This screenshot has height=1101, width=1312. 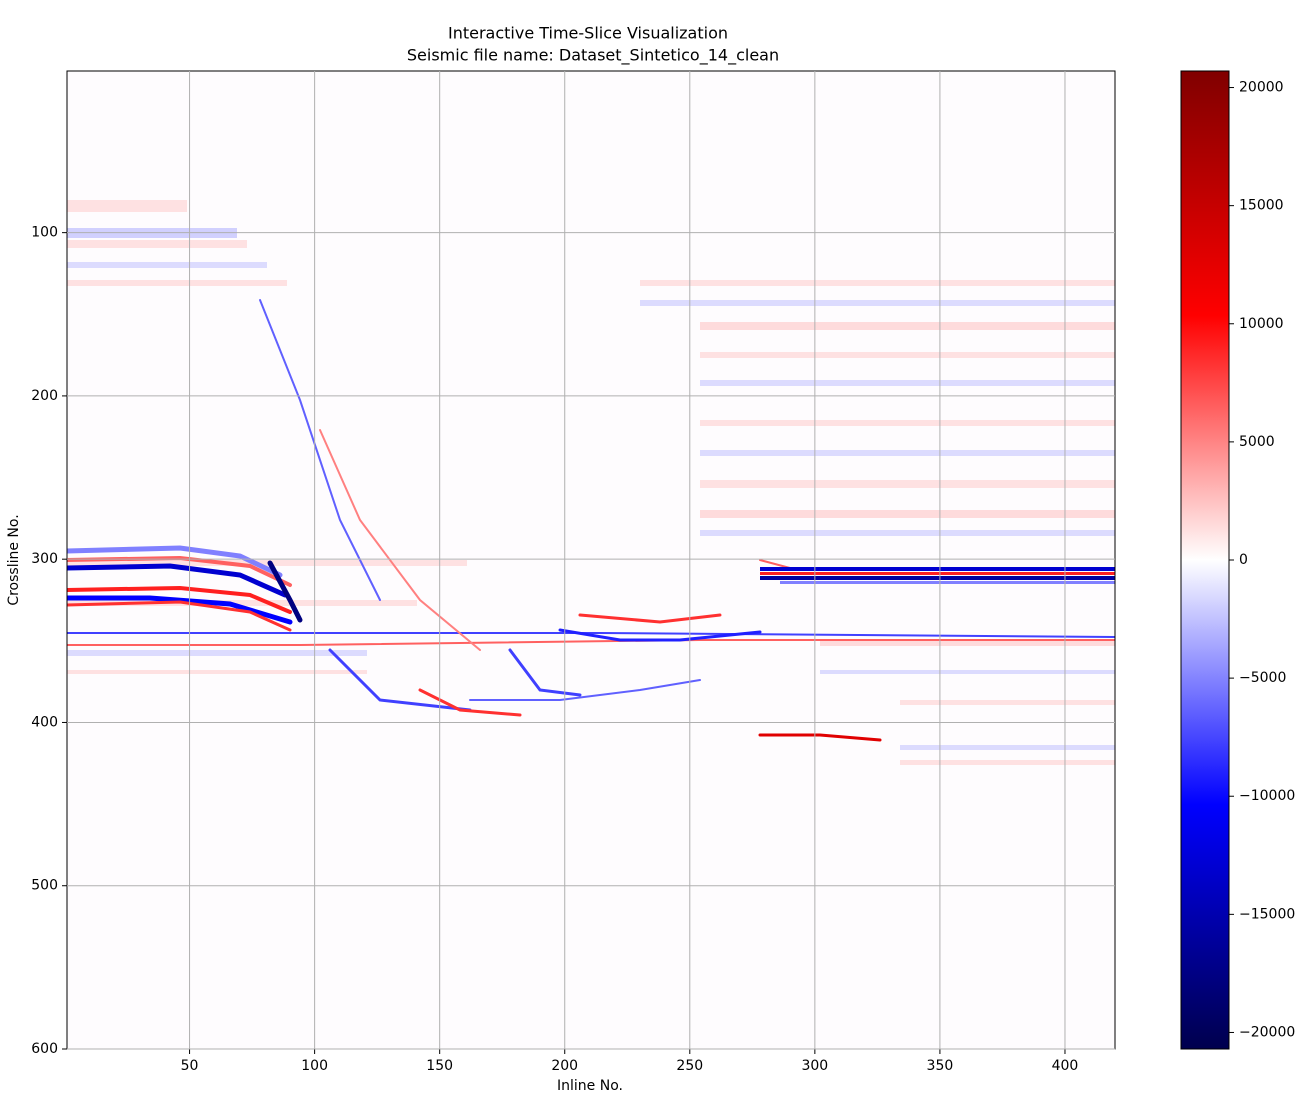 I want to click on colorbar-tick-label: −15000, so click(x=1267, y=914).